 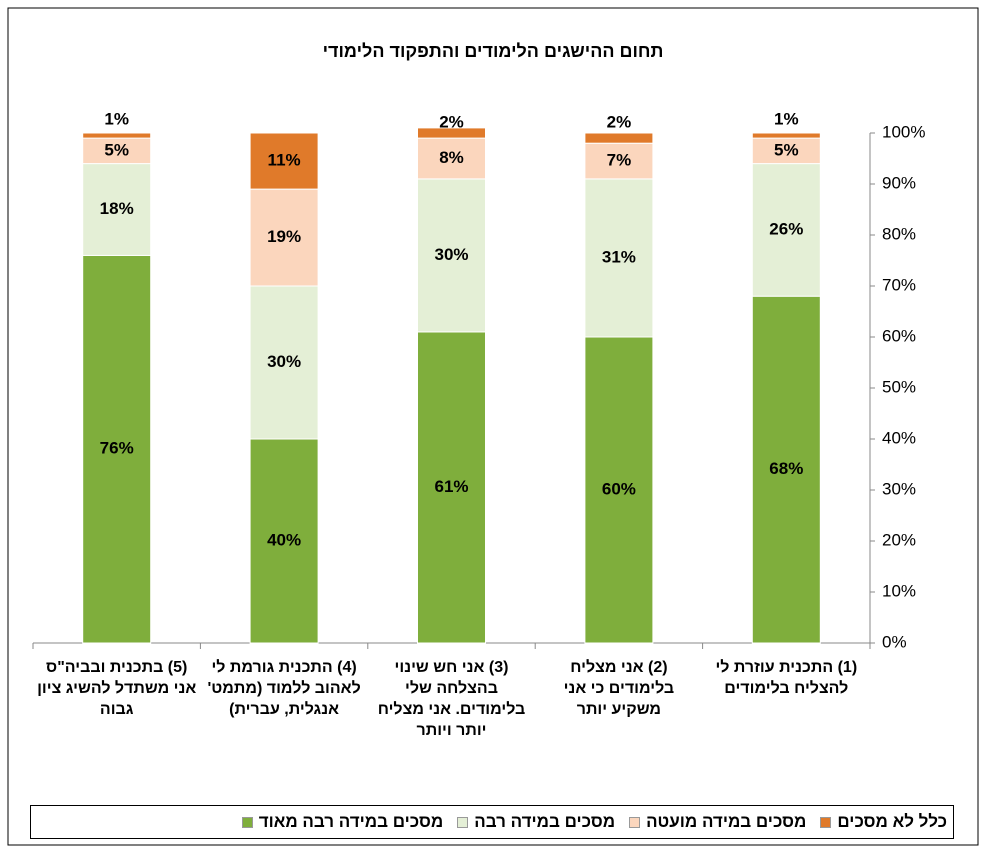 What do you see at coordinates (899, 539) in the screenshot?
I see `y-tick-label: 20%` at bounding box center [899, 539].